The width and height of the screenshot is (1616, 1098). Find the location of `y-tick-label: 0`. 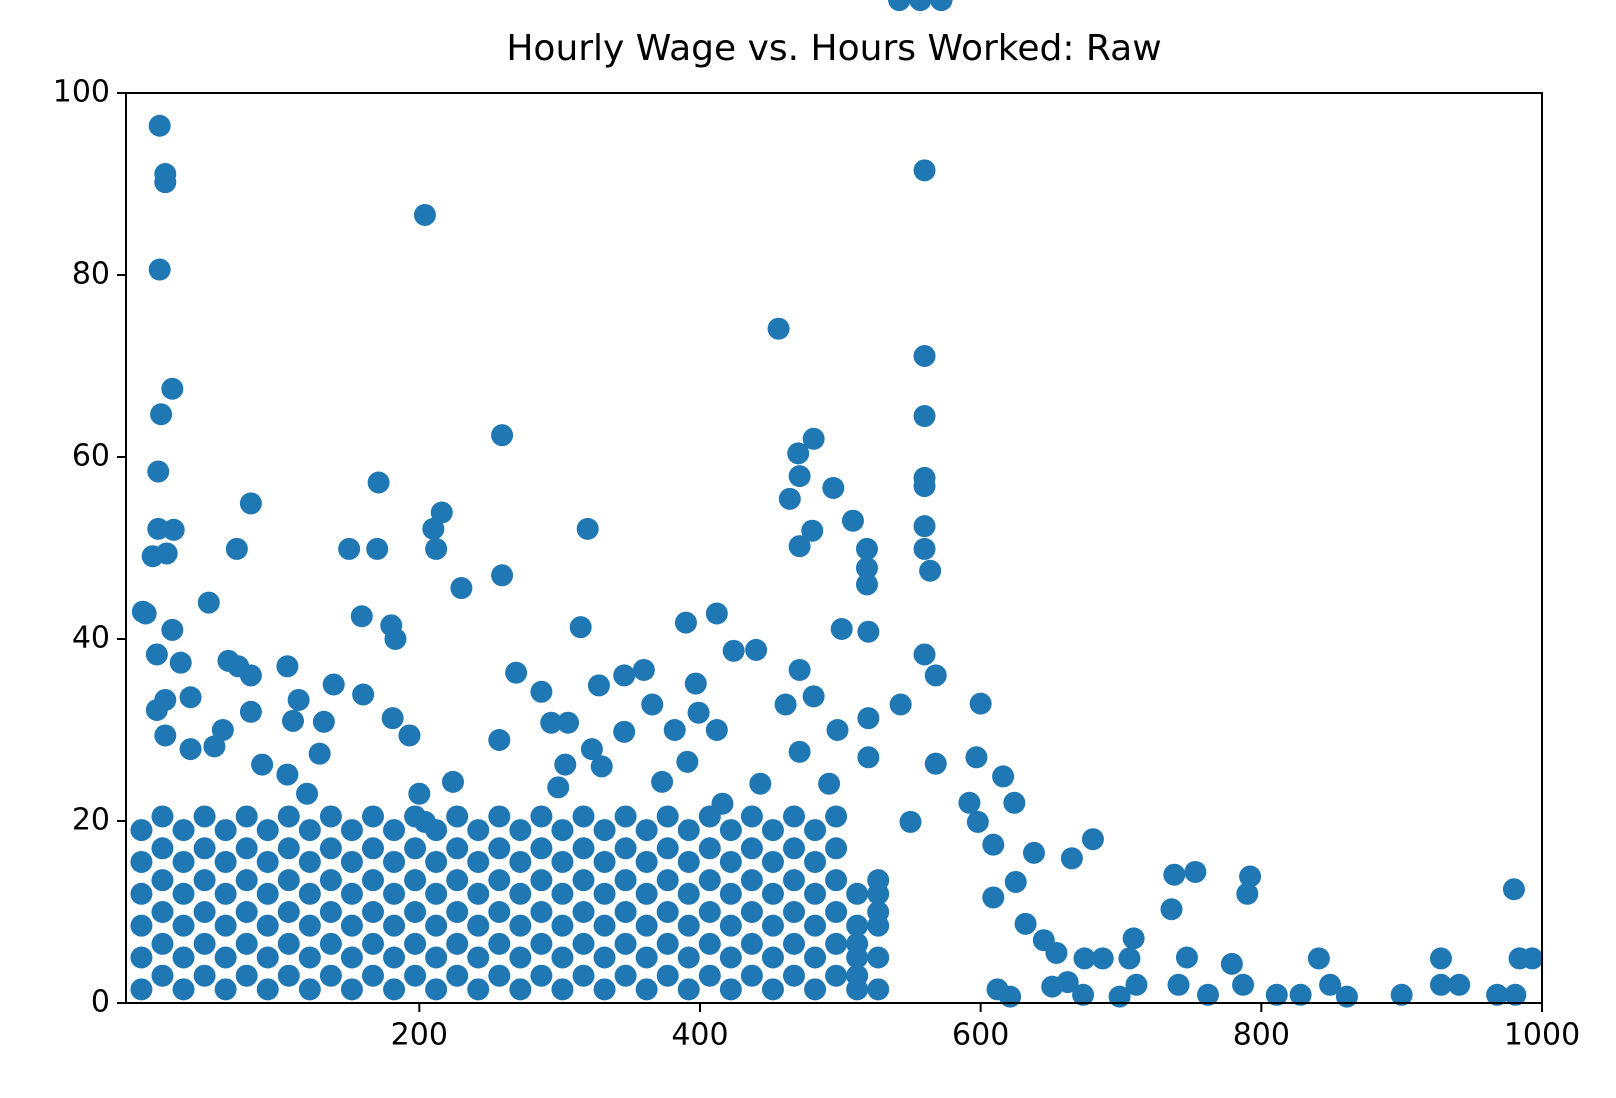

y-tick-label: 0 is located at coordinates (100, 1002).